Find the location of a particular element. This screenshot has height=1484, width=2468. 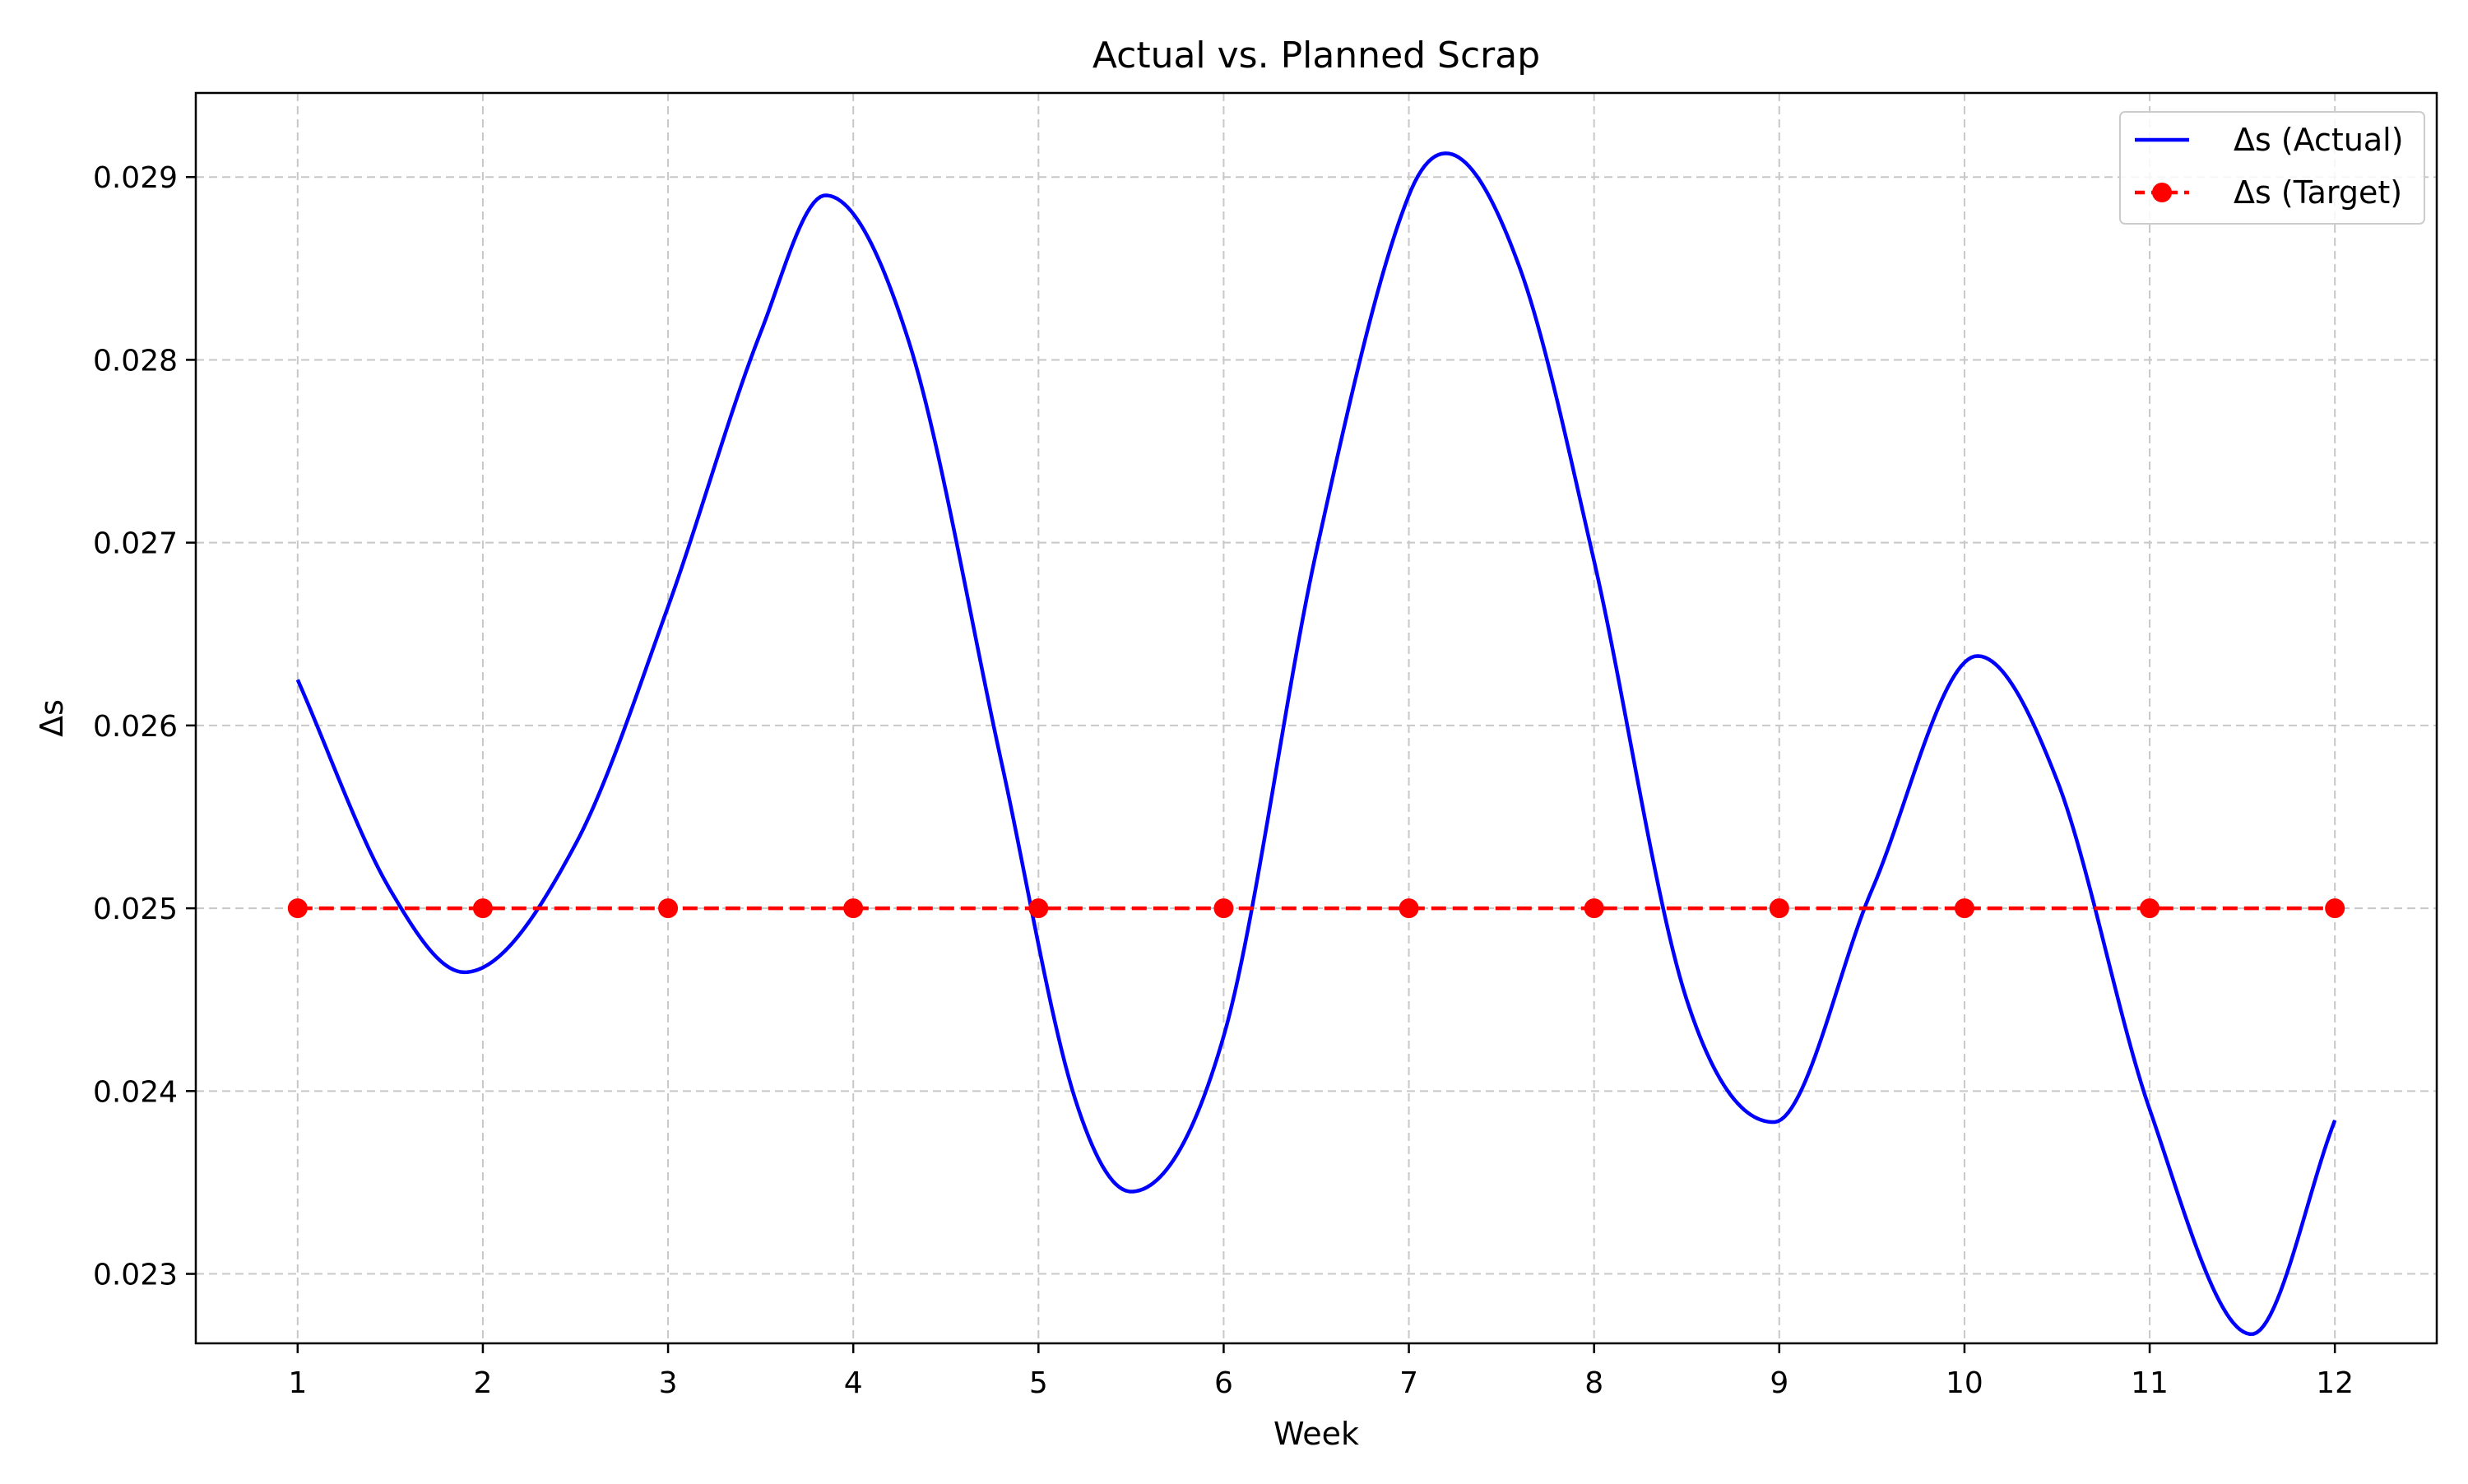

legend-box is located at coordinates (2272, 168).